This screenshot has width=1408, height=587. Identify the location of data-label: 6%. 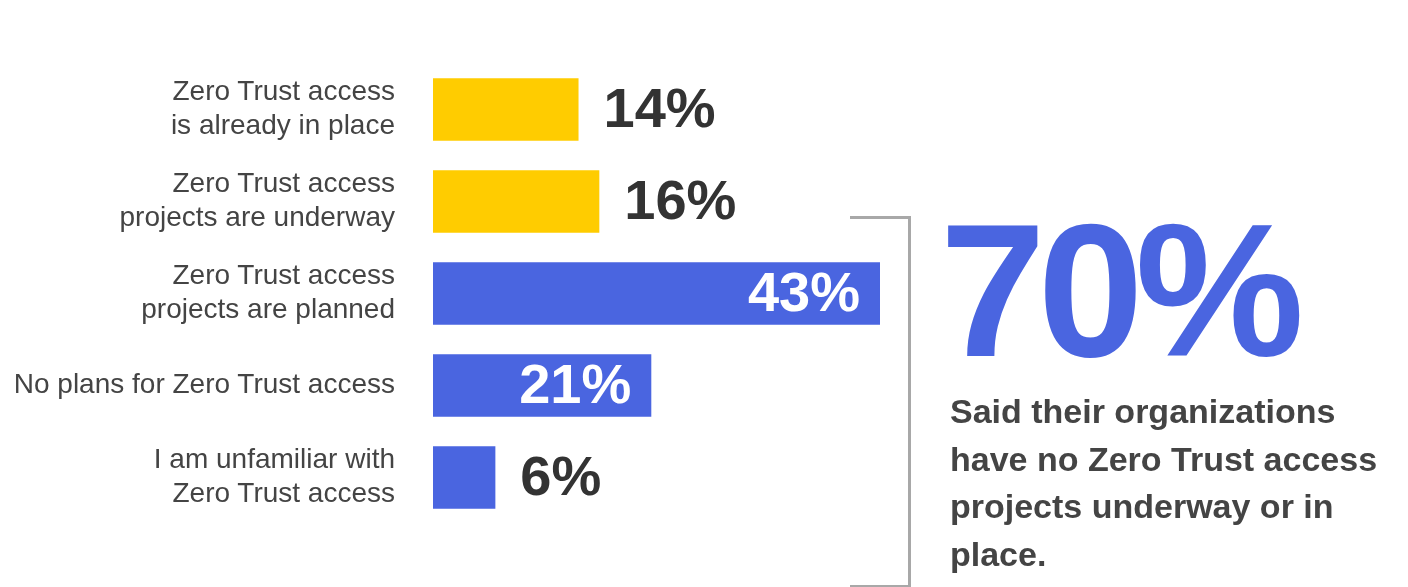
(561, 475).